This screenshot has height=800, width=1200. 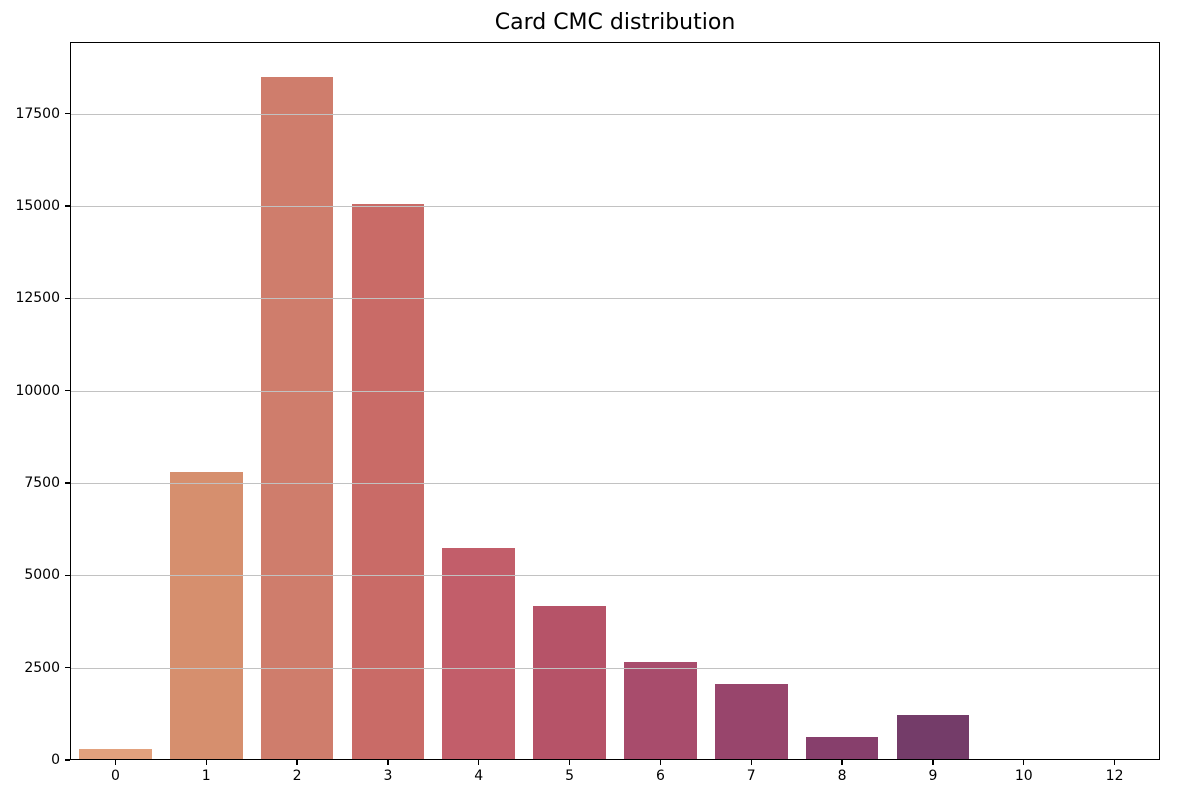 I want to click on chart-title: Card CMC distribution, so click(x=615, y=22).